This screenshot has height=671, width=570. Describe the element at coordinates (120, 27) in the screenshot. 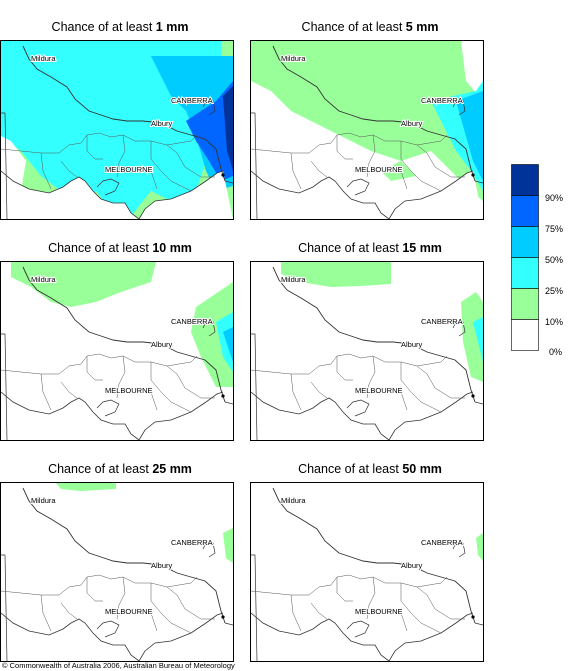

I see `panel-title: Chance of at least 1 mm` at that location.